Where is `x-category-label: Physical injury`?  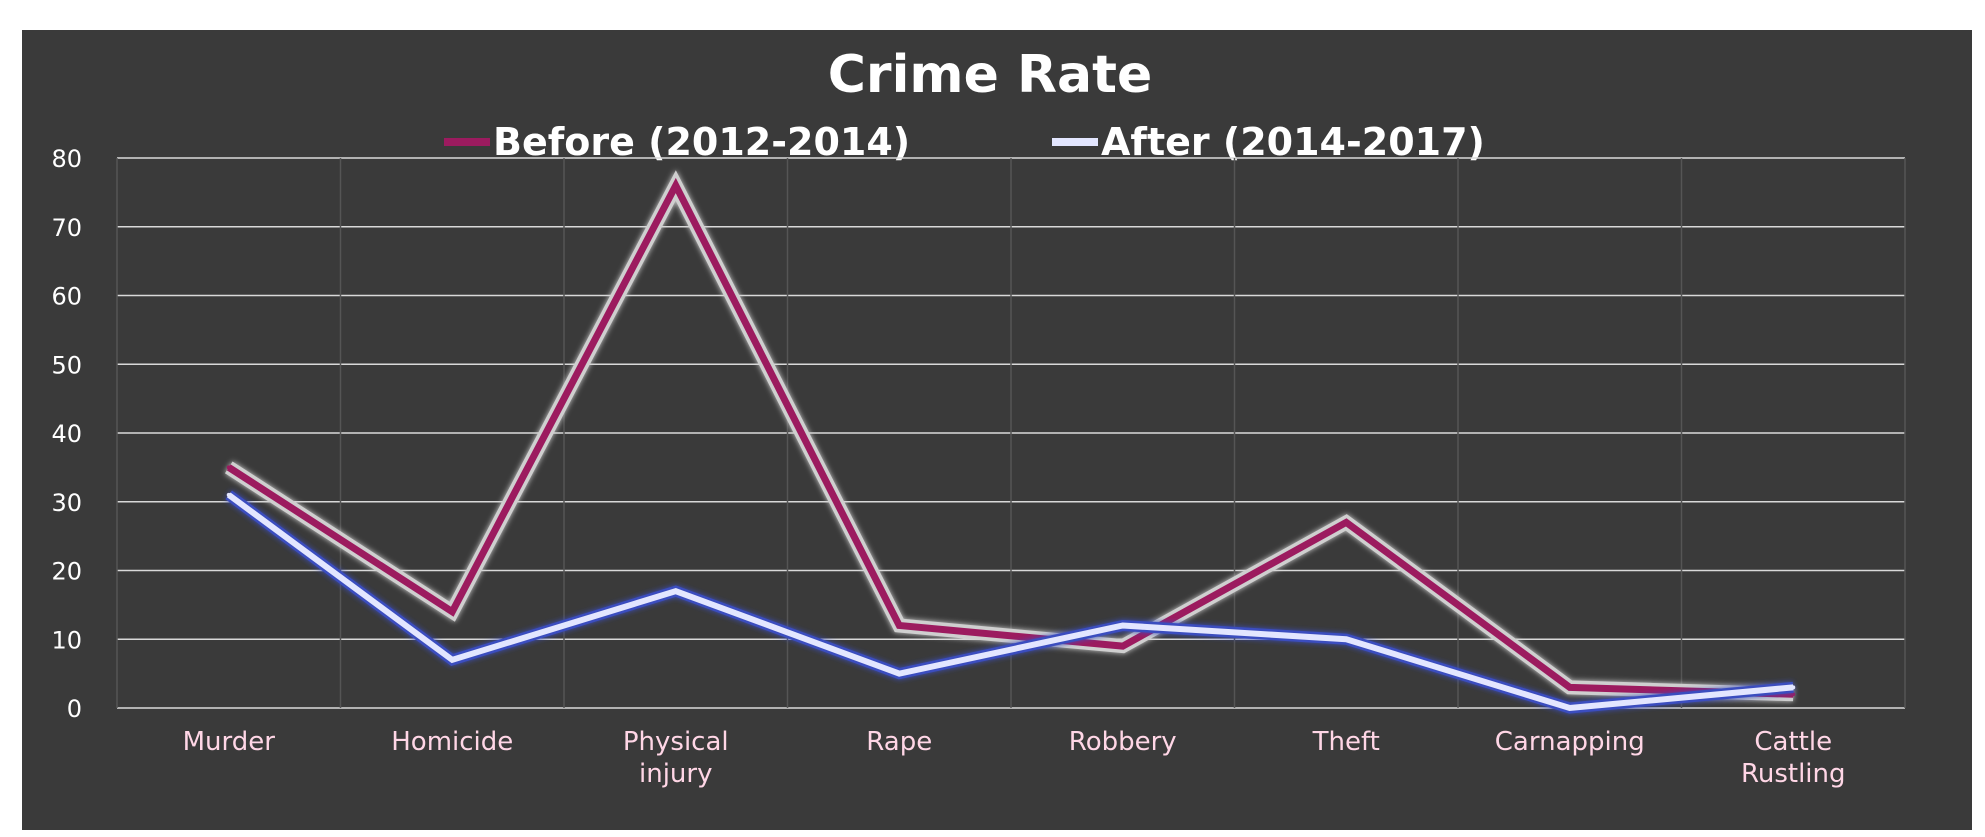
x-category-label: Physical injury is located at coordinates (676, 758).